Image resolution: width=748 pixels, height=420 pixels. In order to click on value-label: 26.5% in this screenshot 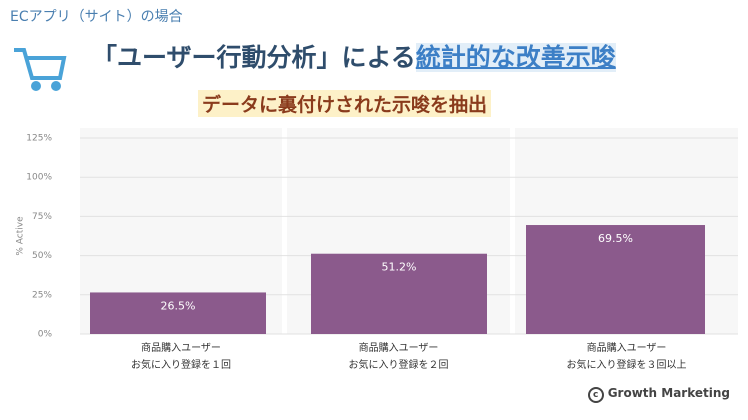, I will do `click(178, 305)`.